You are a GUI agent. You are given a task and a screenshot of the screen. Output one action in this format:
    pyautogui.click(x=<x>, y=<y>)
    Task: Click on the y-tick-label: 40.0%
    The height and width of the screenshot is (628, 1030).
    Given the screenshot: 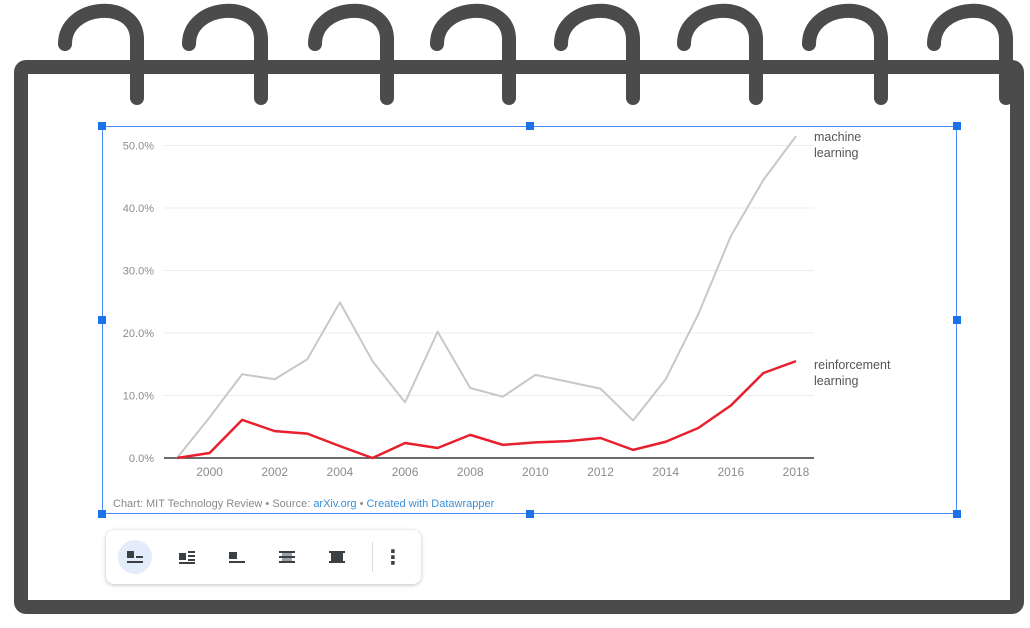 What is the action you would take?
    pyautogui.click(x=138, y=209)
    